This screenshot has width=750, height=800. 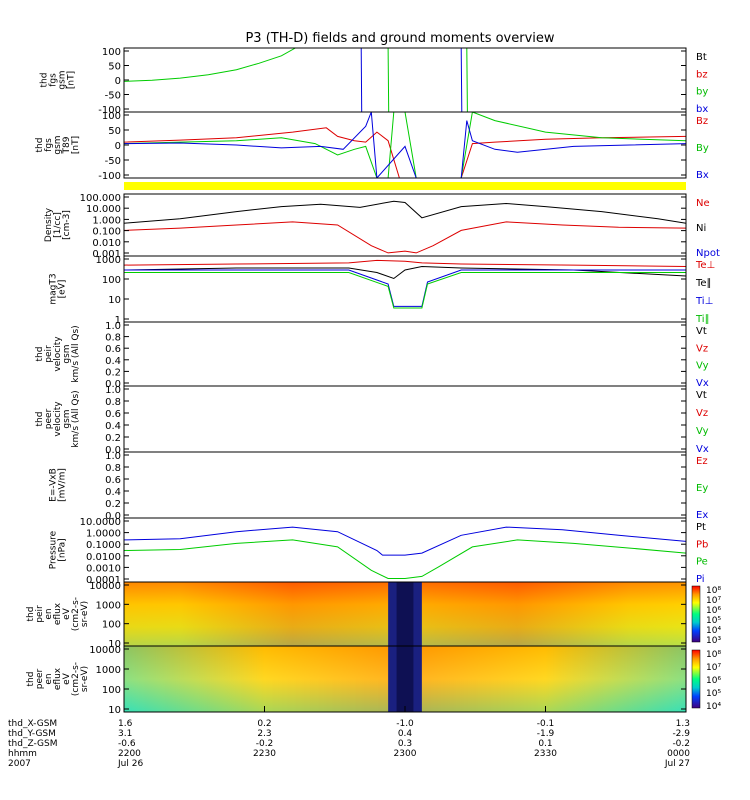 What do you see at coordinates (103, 545) in the screenshot?
I see `y-tick-label: 0.1000` at bounding box center [103, 545].